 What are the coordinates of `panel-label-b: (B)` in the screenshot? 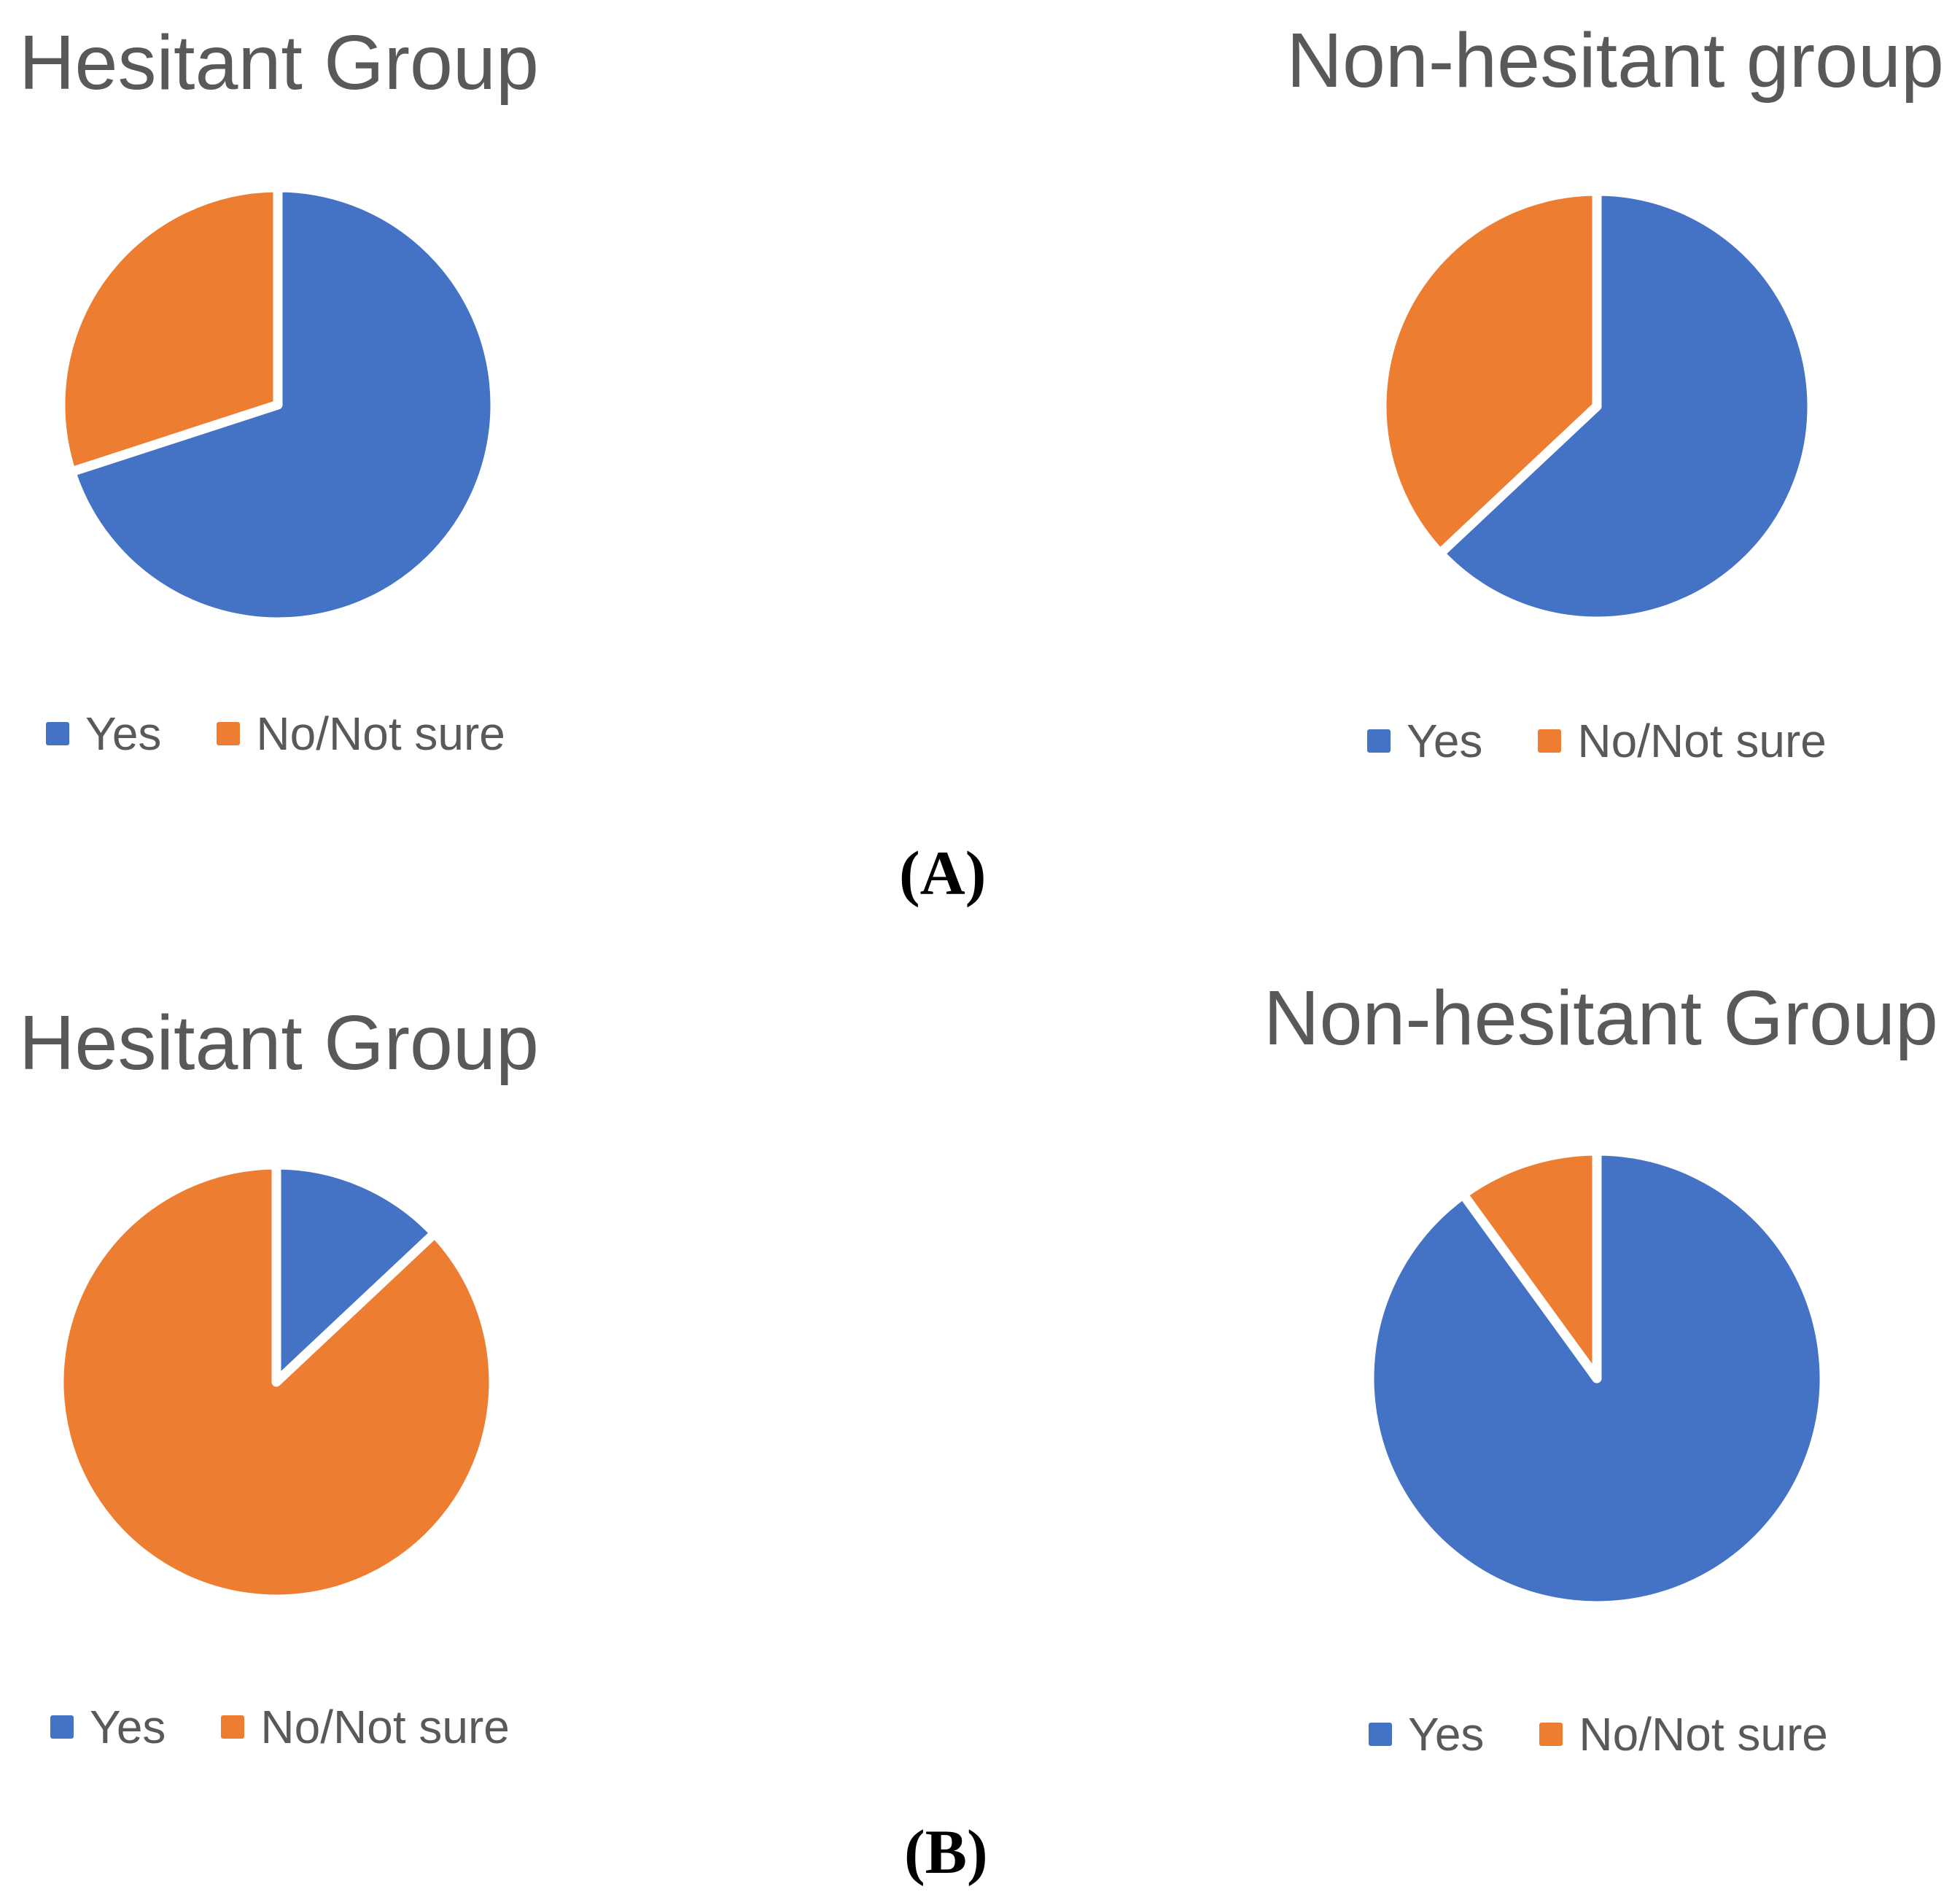 It's located at (946, 1852).